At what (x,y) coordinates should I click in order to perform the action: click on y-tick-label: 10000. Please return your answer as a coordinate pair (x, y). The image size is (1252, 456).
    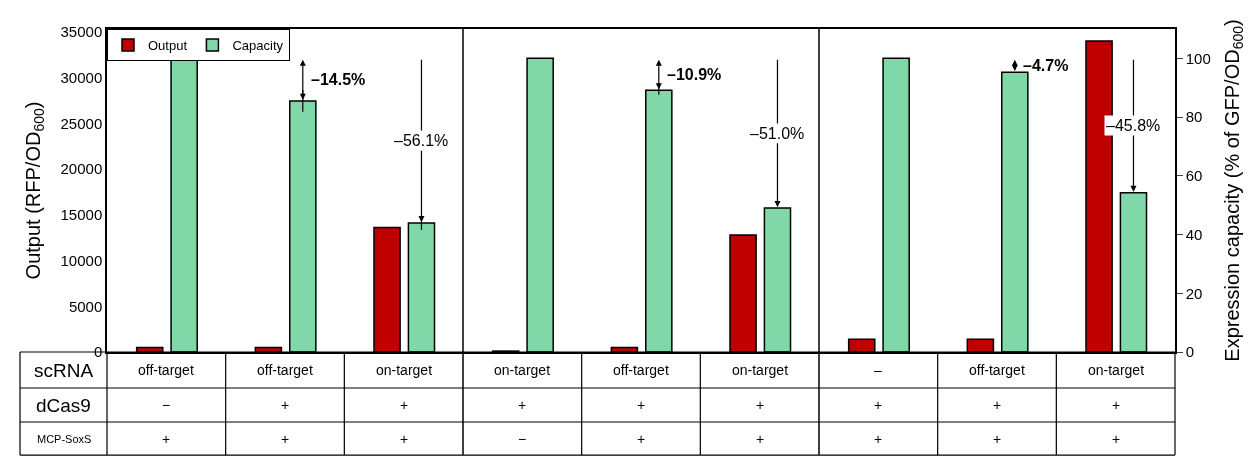
    Looking at the image, I should click on (81, 260).